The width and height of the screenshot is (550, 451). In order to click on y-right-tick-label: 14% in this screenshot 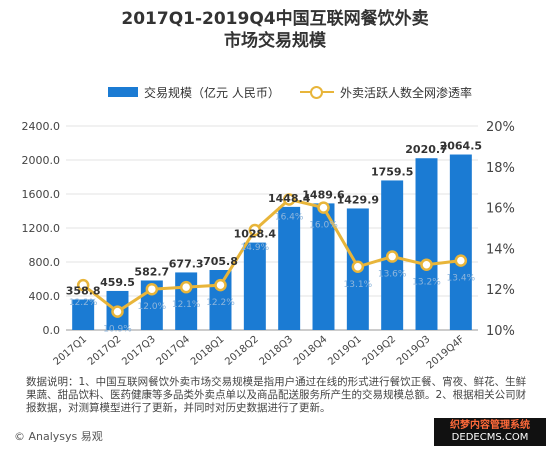, I will do `click(500, 249)`.